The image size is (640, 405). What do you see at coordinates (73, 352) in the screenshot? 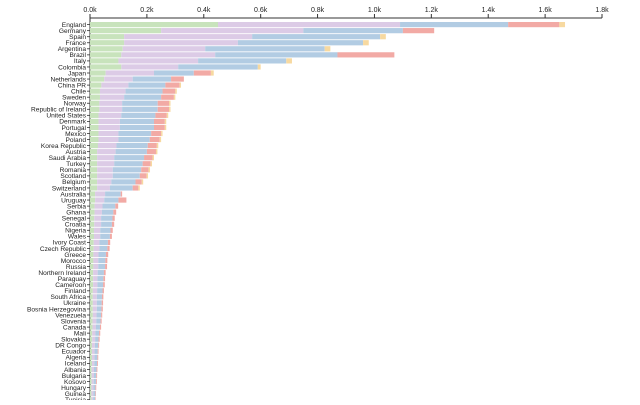
I see `y-tick-label: Ecuador` at bounding box center [73, 352].